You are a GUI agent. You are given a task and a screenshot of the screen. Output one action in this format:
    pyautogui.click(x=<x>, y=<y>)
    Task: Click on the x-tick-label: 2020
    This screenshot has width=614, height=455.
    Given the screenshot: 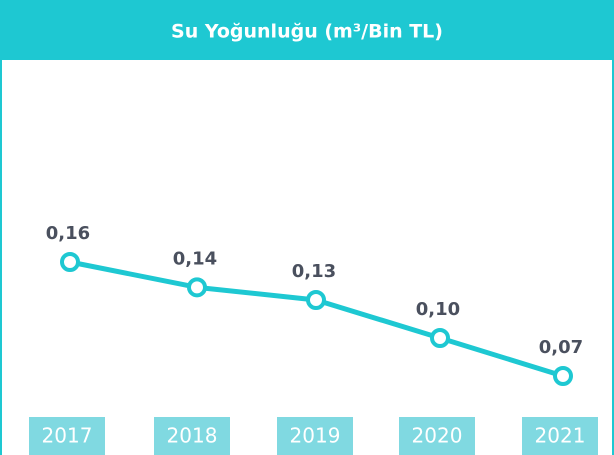 What is the action you would take?
    pyautogui.click(x=437, y=436)
    